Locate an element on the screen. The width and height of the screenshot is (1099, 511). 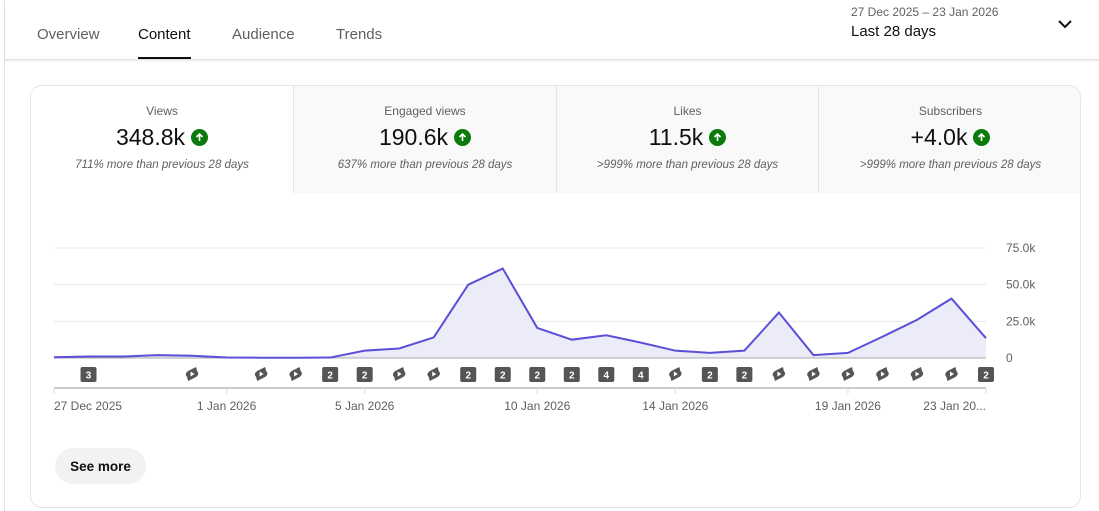
see-more-button: See more is located at coordinates (100, 466).